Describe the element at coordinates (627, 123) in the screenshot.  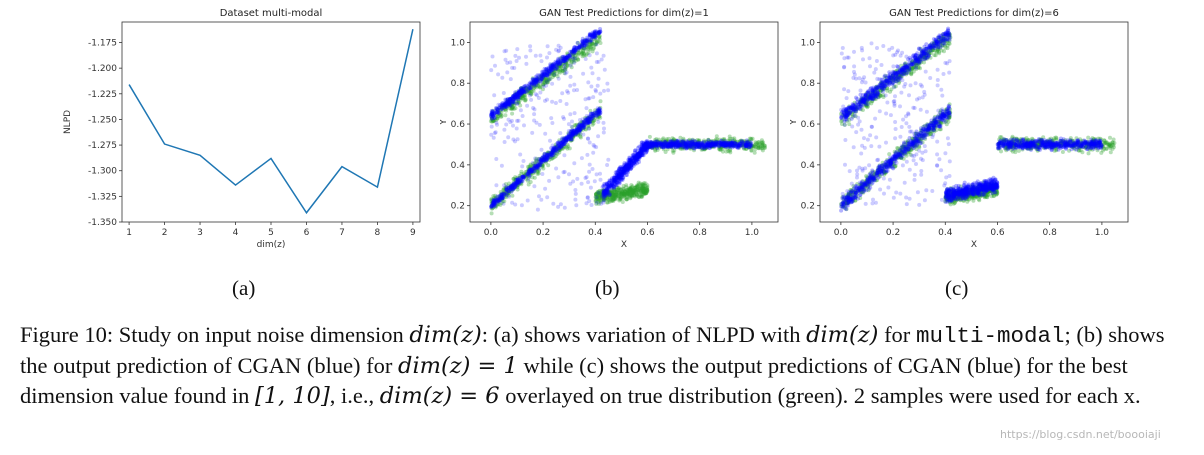
I see `true-distribution-points` at that location.